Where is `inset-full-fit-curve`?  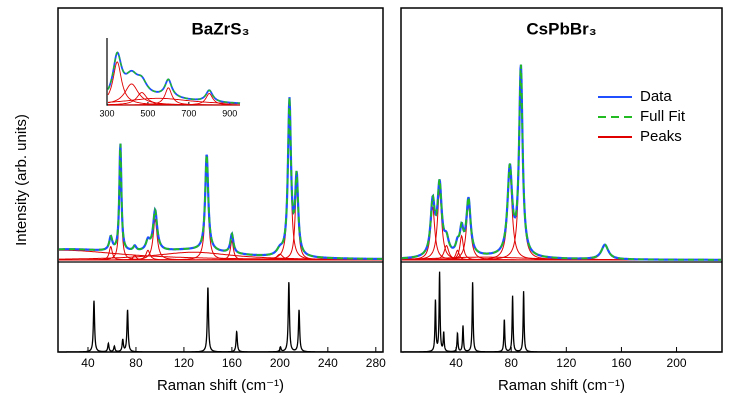 inset-full-fit-curve is located at coordinates (174, 77).